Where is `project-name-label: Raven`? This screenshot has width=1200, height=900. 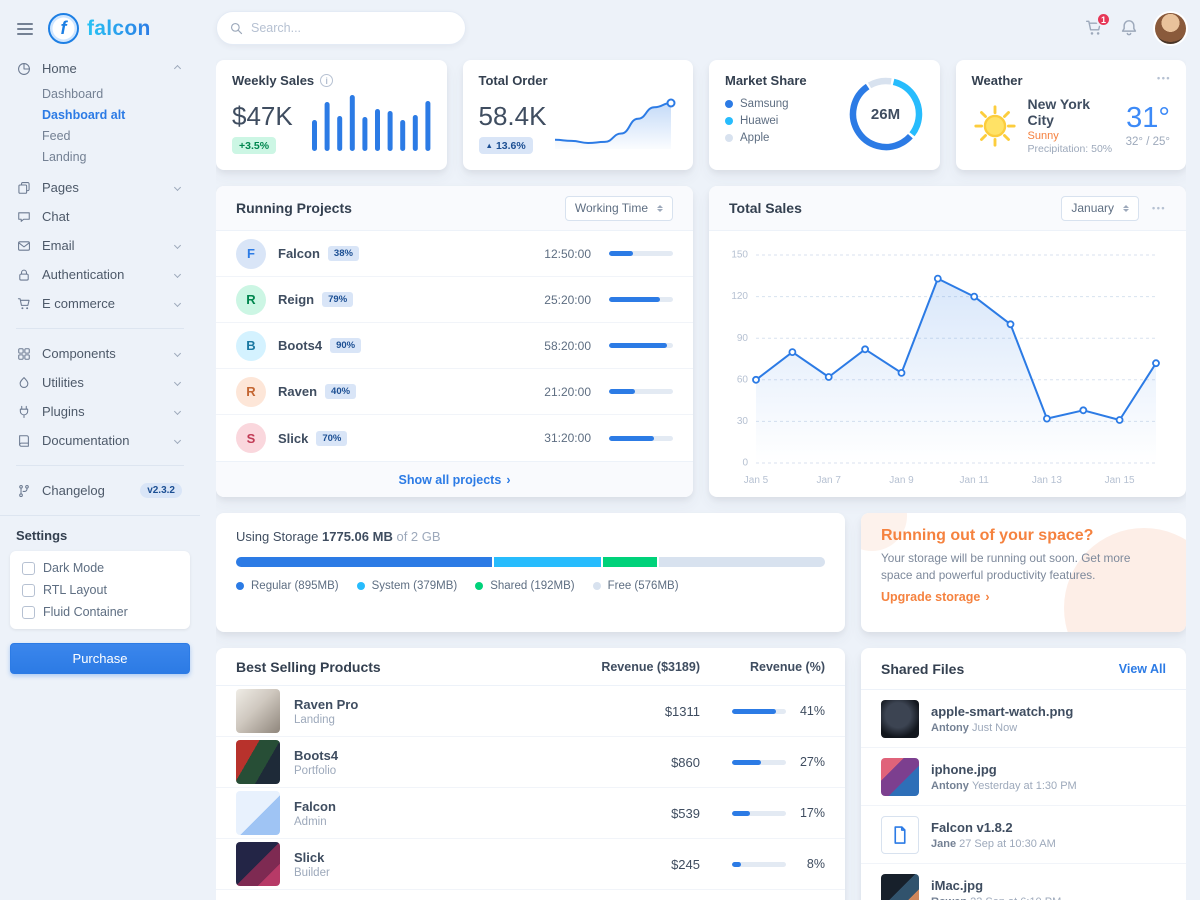
project-name-label: Raven is located at coordinates (298, 391).